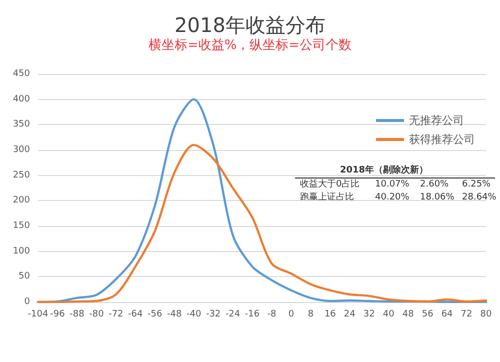 The height and width of the screenshot is (362, 500). Describe the element at coordinates (437, 197) in the screenshot. I see `annotation: 18.06%` at that location.